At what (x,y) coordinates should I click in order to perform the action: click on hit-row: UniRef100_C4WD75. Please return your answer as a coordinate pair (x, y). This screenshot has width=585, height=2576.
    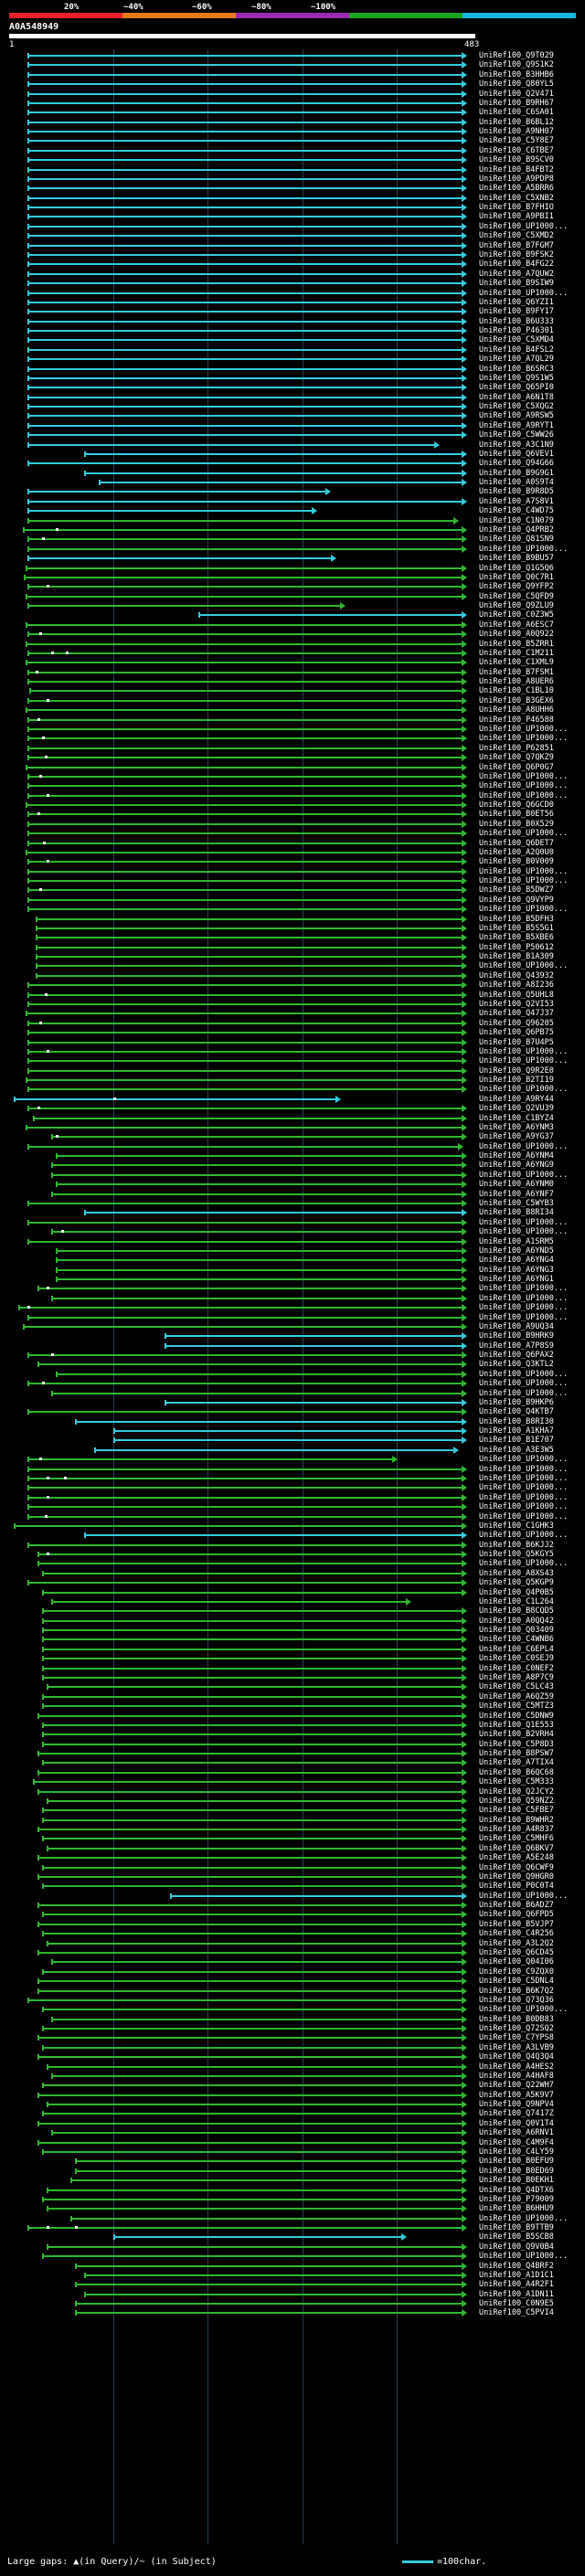
    Looking at the image, I should click on (293, 510).